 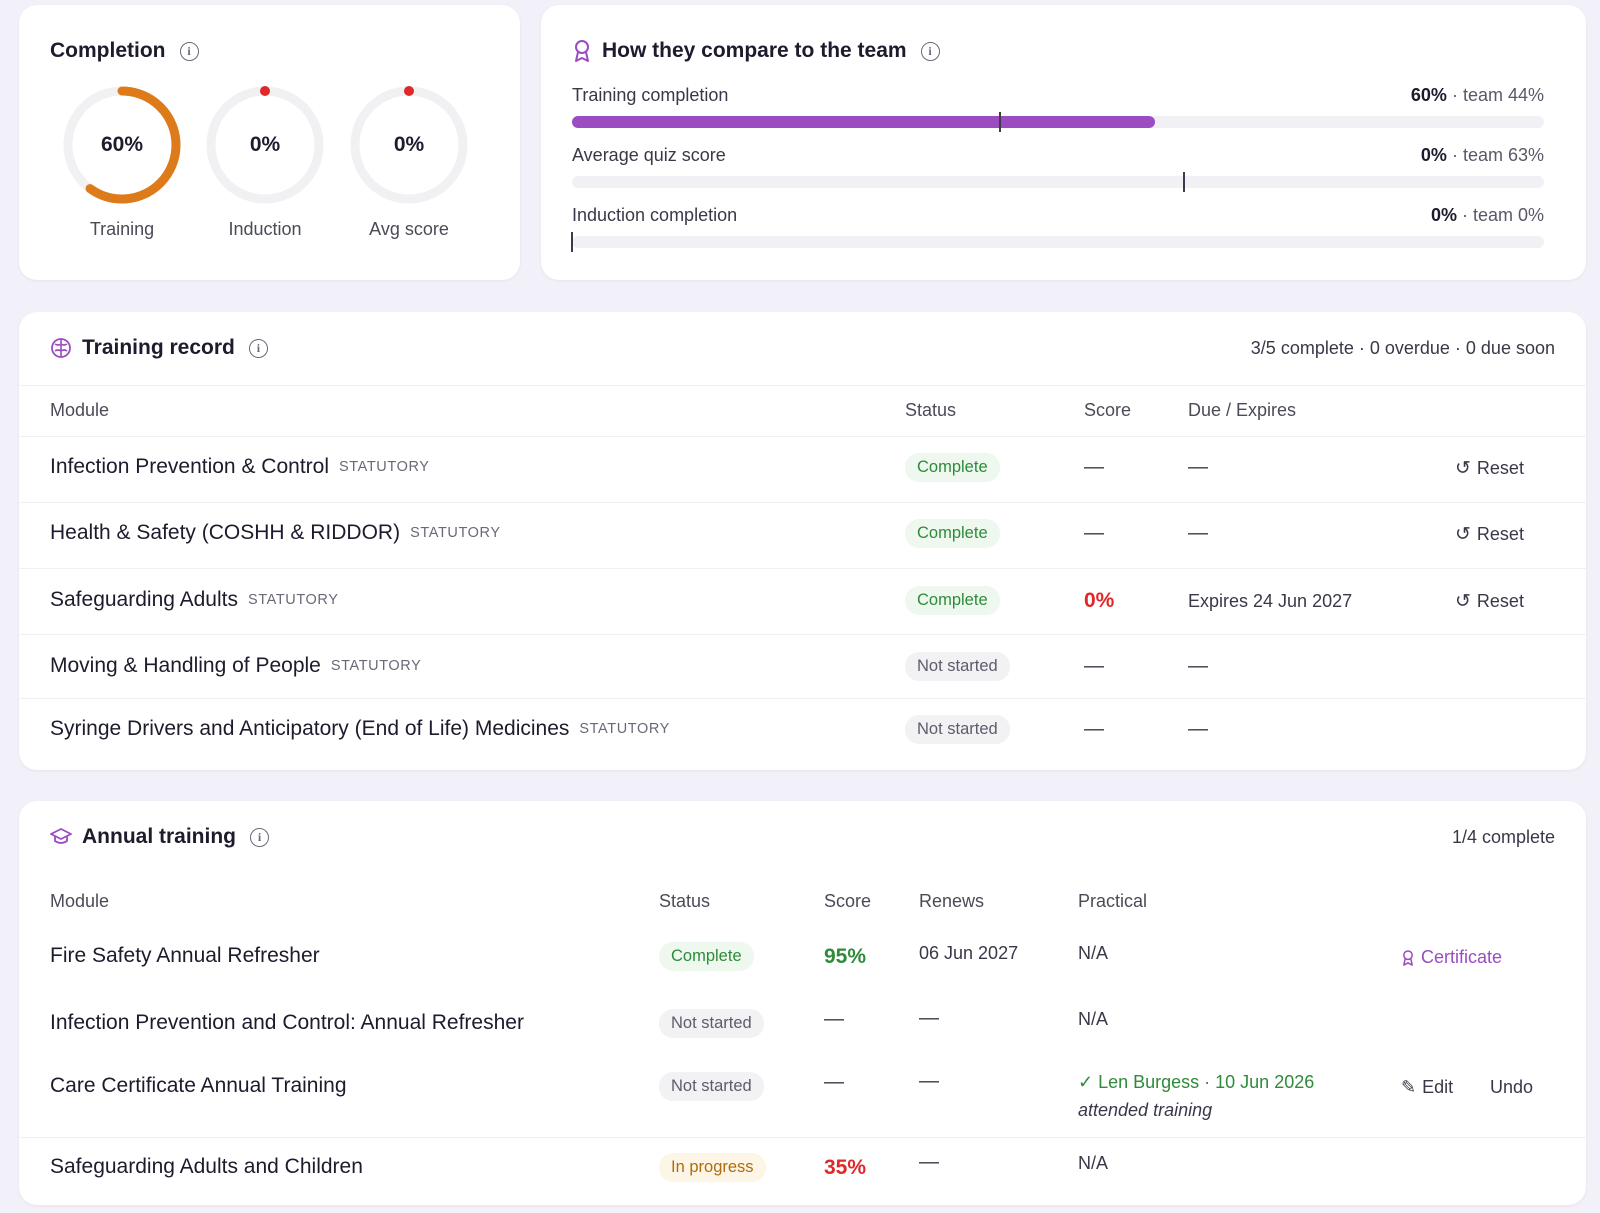 I want to click on compare-values: 60% · team 44%, so click(x=1477, y=95).